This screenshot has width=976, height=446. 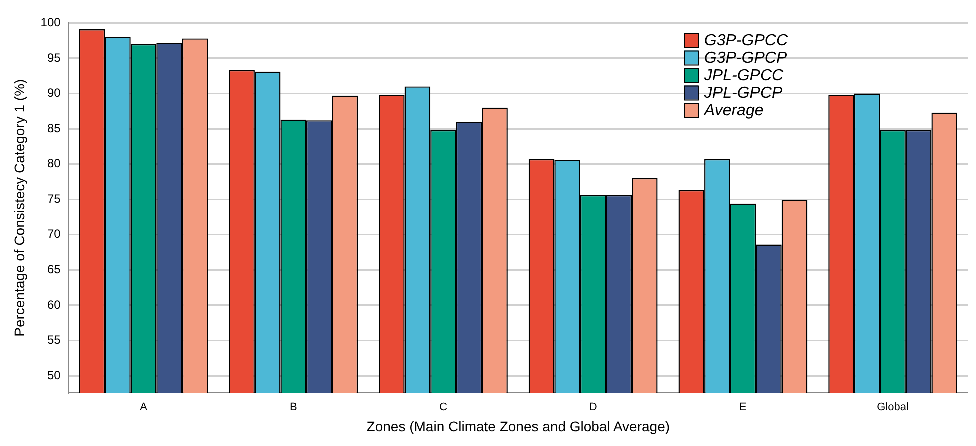 I want to click on x-tick-label: C, so click(x=444, y=408).